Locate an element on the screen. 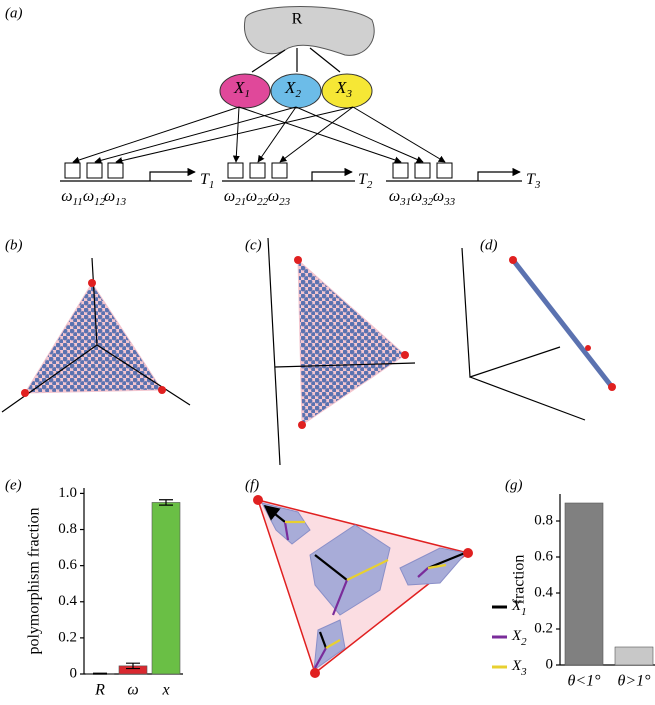 The width and height of the screenshot is (655, 705). site-label: ω21 is located at coordinates (235, 198).